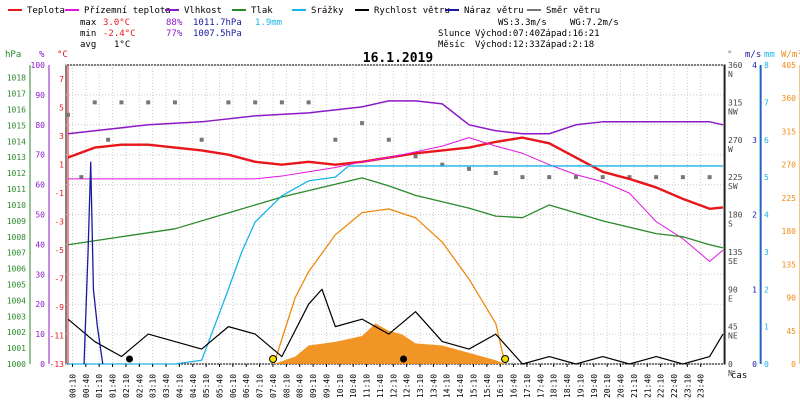  I want to click on temperature-axis-tick-label: -7, so click(59, 279).